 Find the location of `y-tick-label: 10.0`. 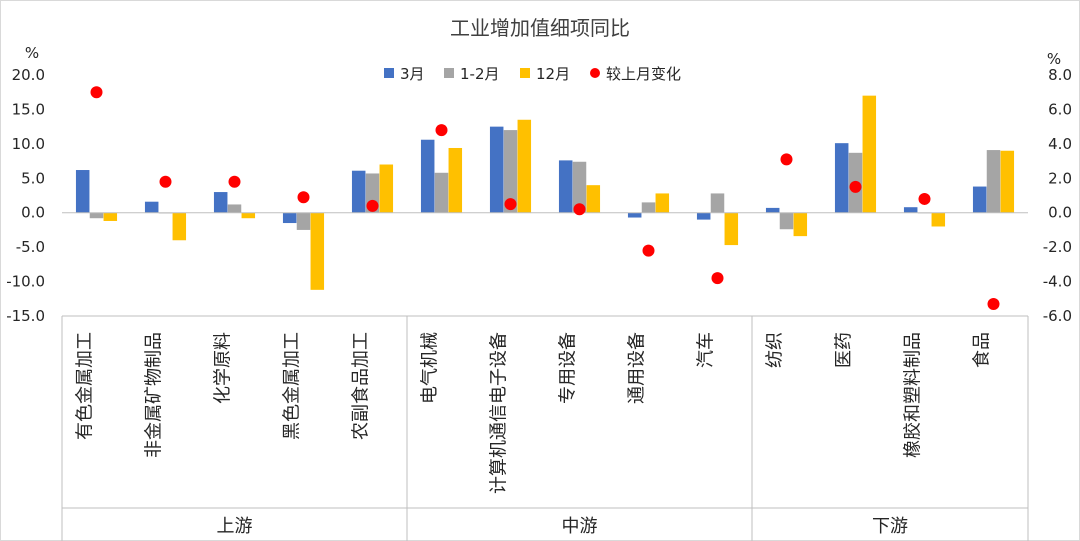

y-tick-label: 10.0 is located at coordinates (28, 144).